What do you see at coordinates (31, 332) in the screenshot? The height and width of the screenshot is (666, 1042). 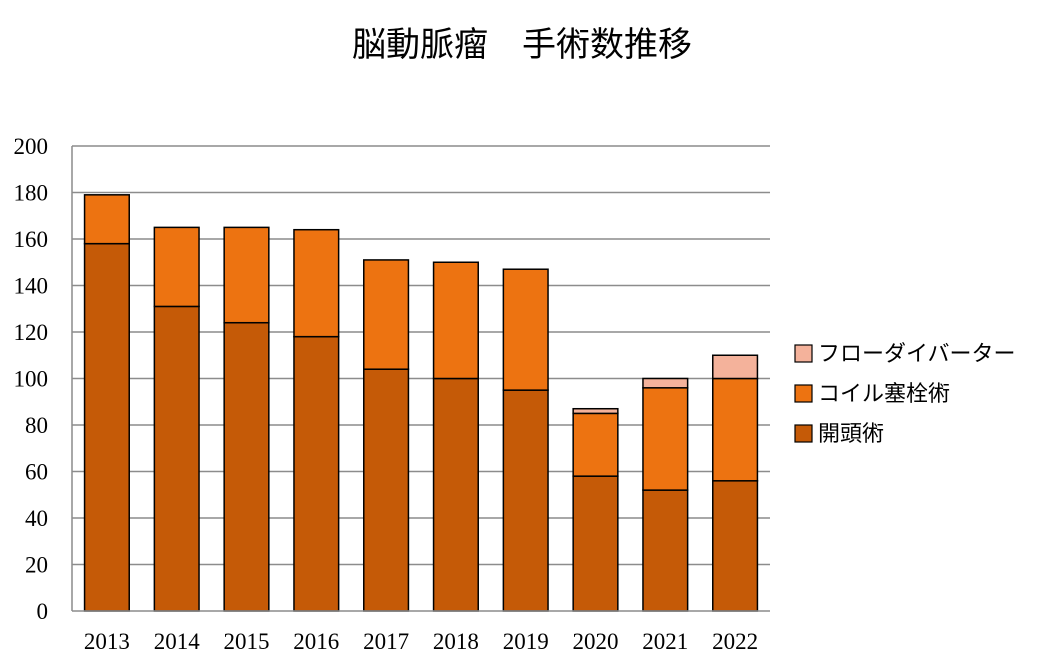 I see `y-tick-label: 120` at bounding box center [31, 332].